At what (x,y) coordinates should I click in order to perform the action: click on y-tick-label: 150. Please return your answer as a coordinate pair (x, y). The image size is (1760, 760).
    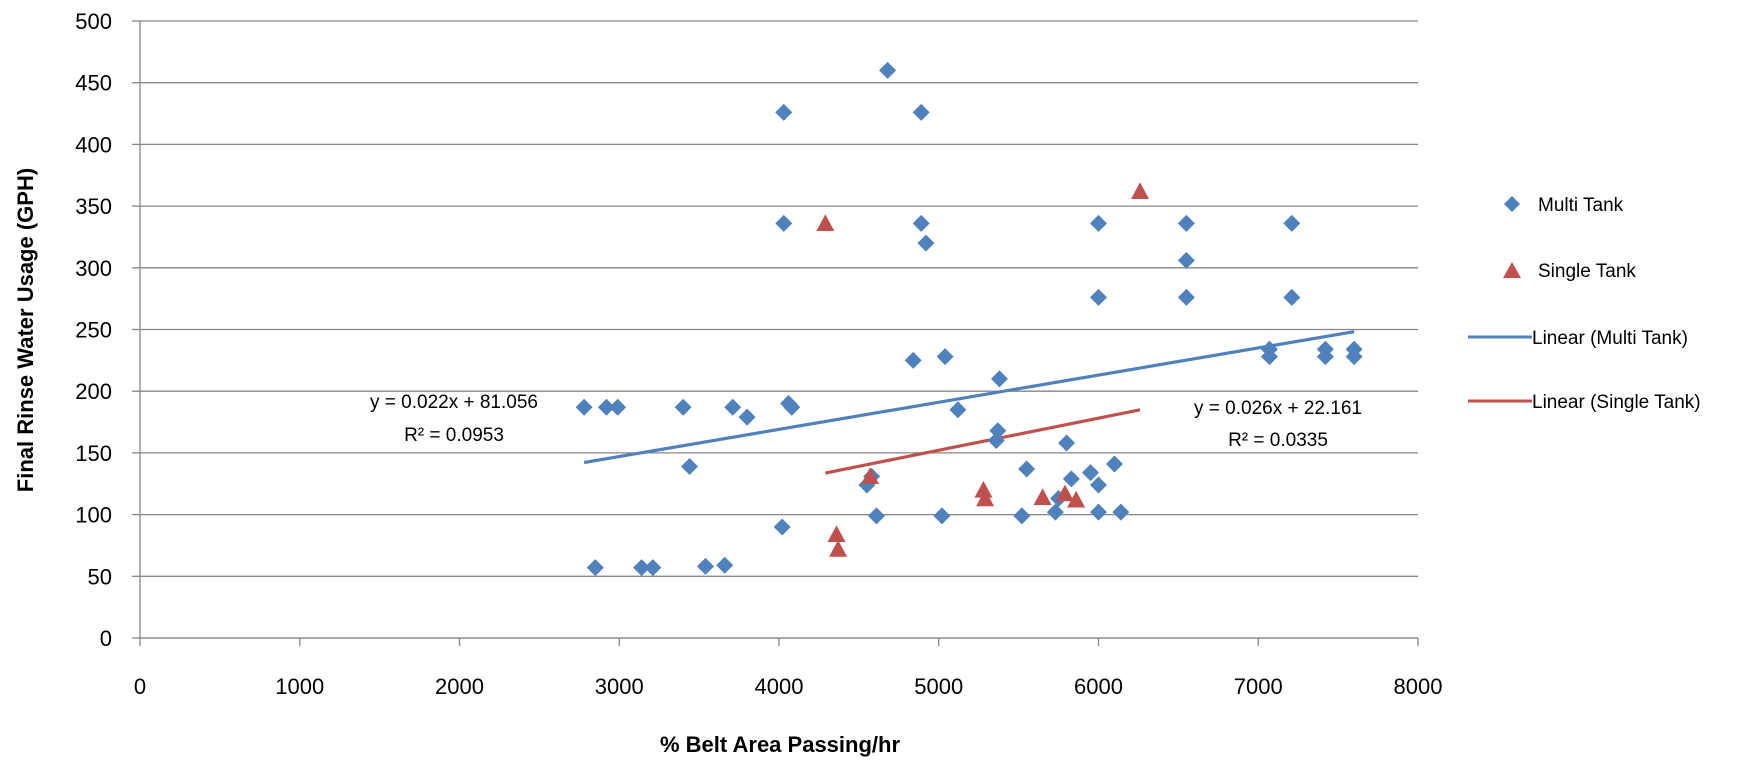
    Looking at the image, I should click on (93, 453).